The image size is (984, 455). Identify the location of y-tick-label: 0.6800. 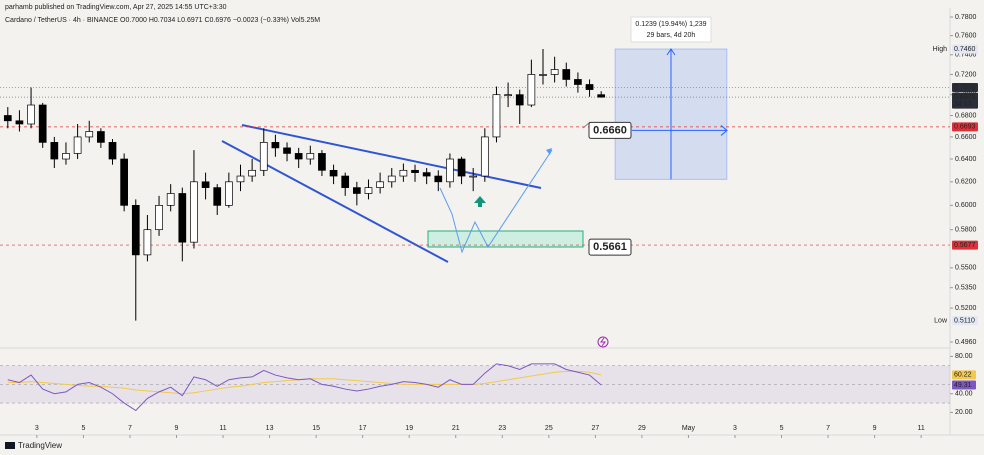
(966, 115).